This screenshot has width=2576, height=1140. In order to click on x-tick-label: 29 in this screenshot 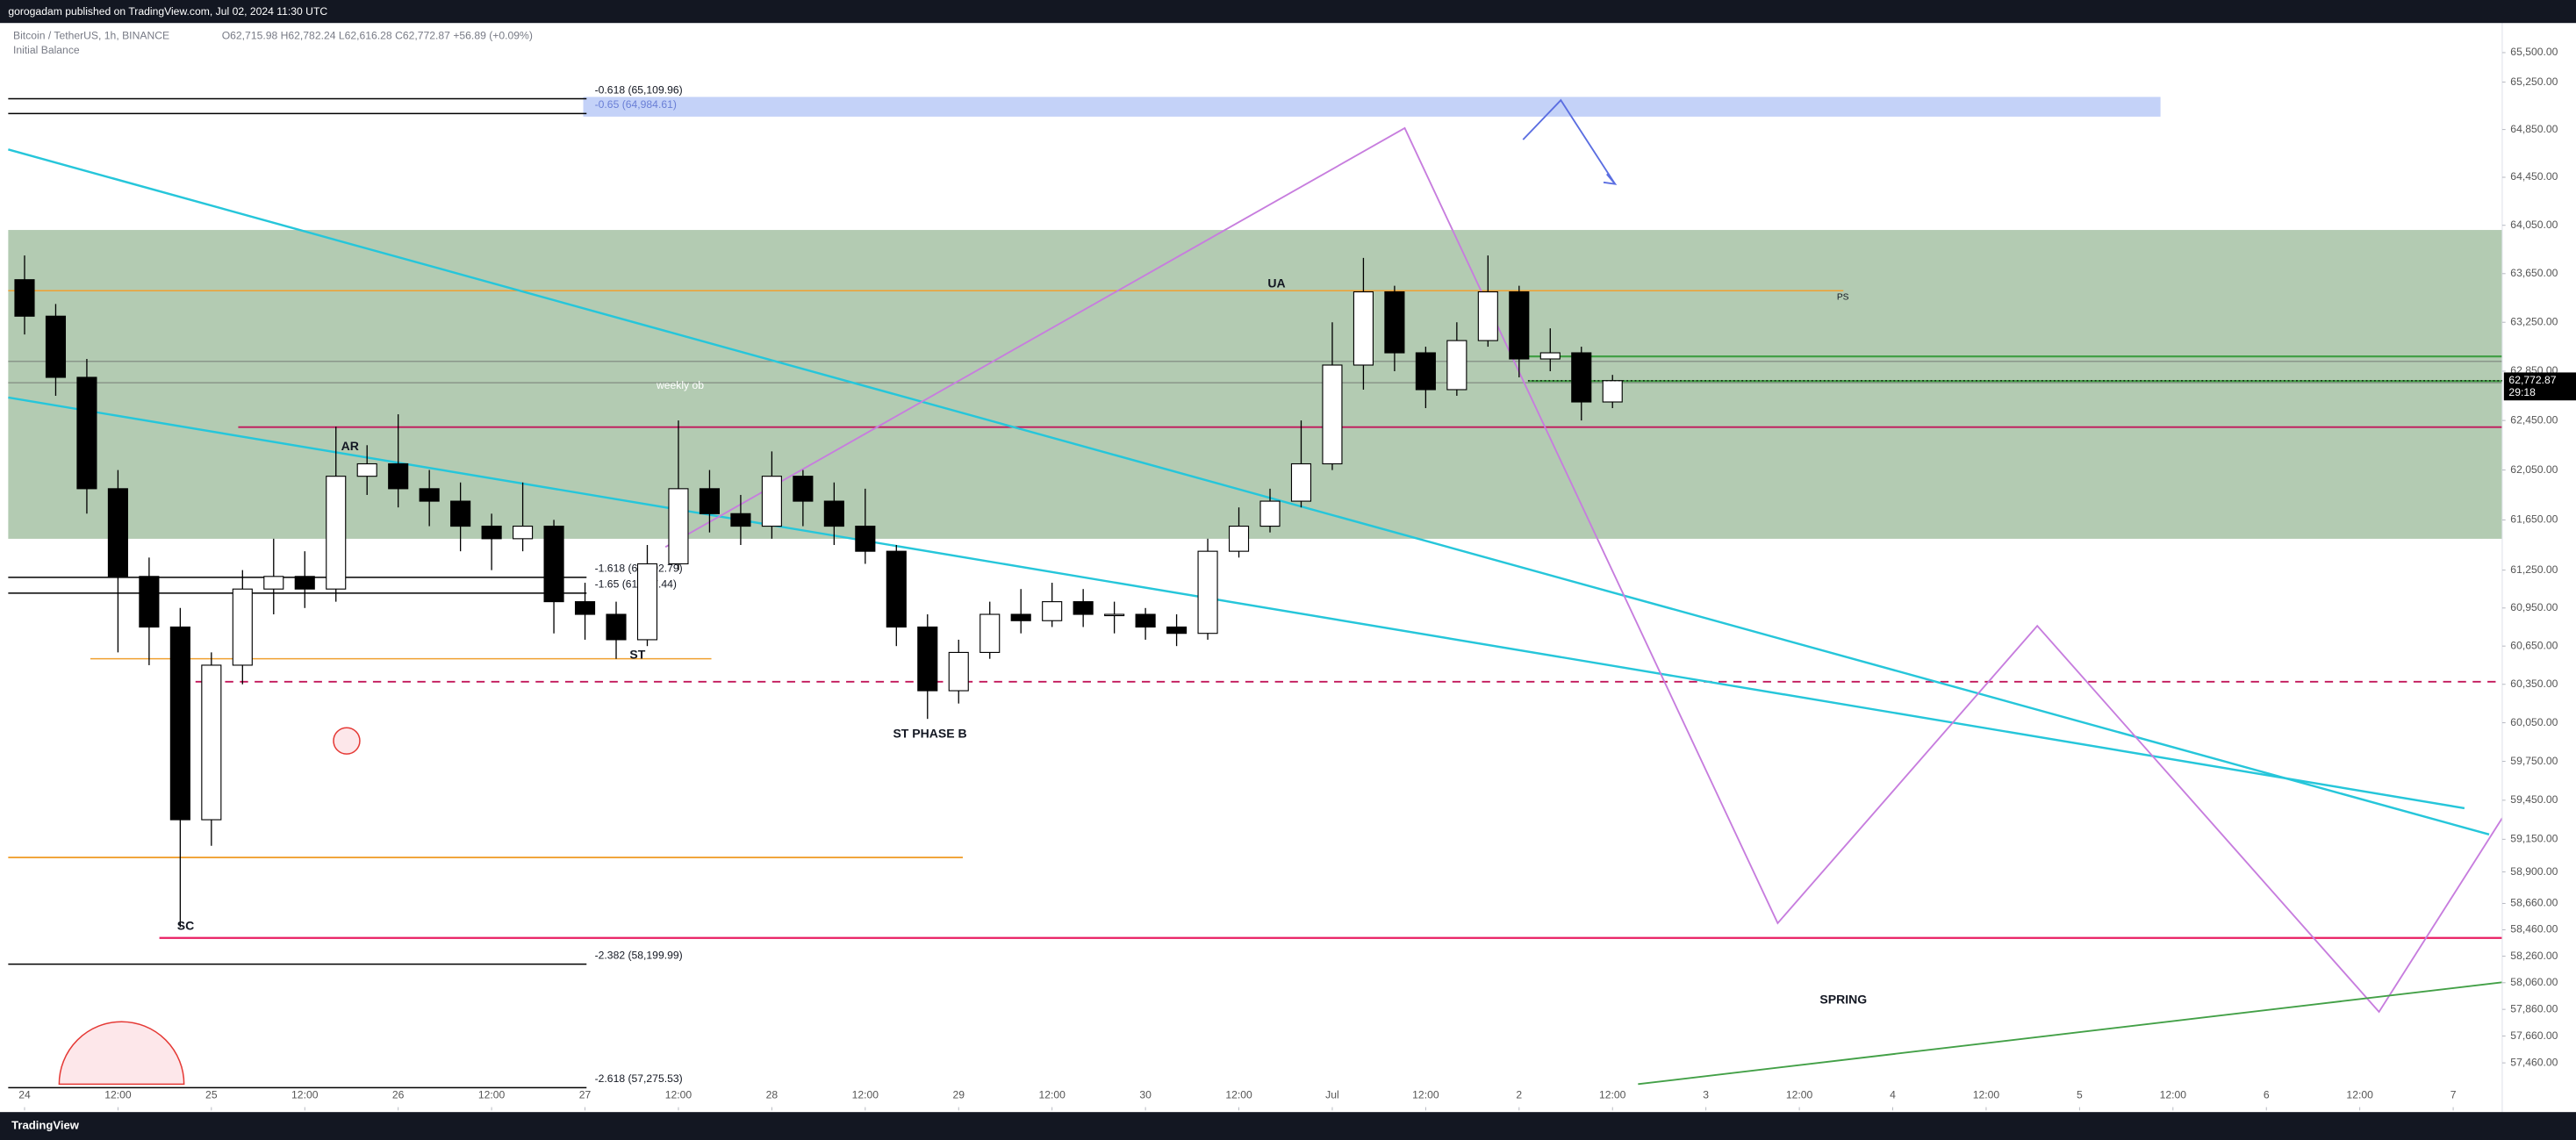, I will do `click(958, 1095)`.